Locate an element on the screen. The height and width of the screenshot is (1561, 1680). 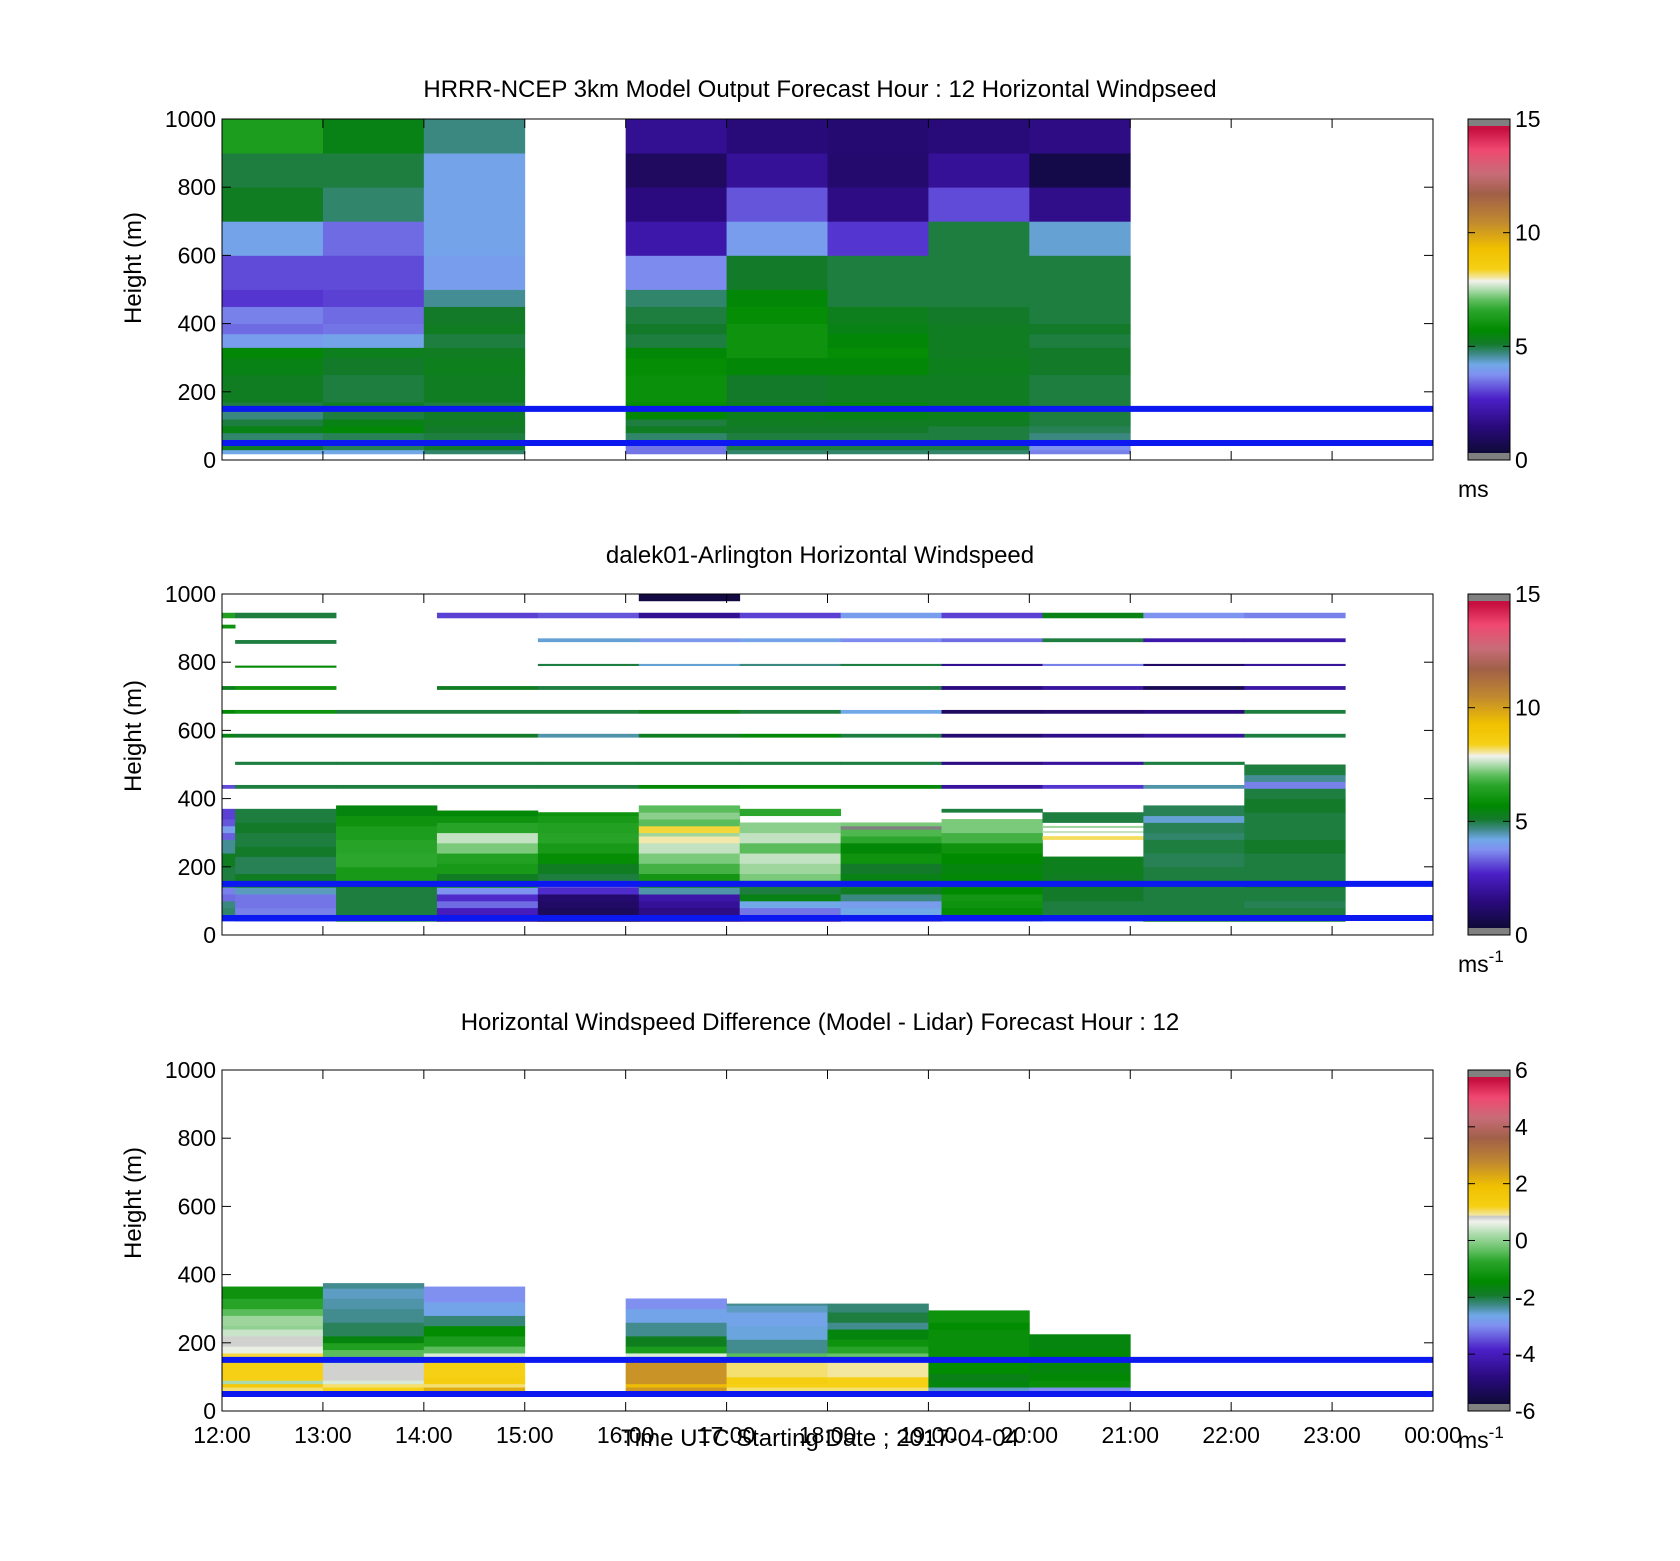
panel-model-ylabel: Height (m) is located at coordinates (133, 268).